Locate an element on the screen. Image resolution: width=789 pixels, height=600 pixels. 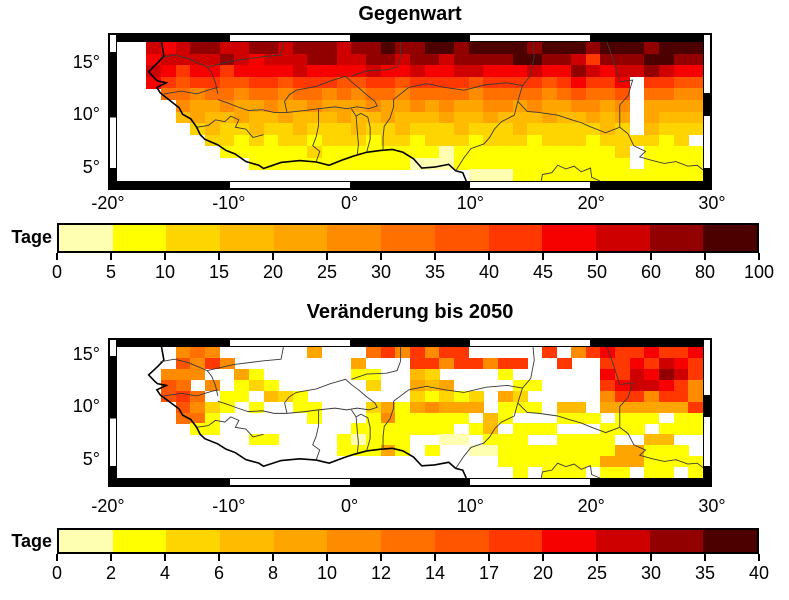
colorbar-tick-label: 45 is located at coordinates (542, 272).